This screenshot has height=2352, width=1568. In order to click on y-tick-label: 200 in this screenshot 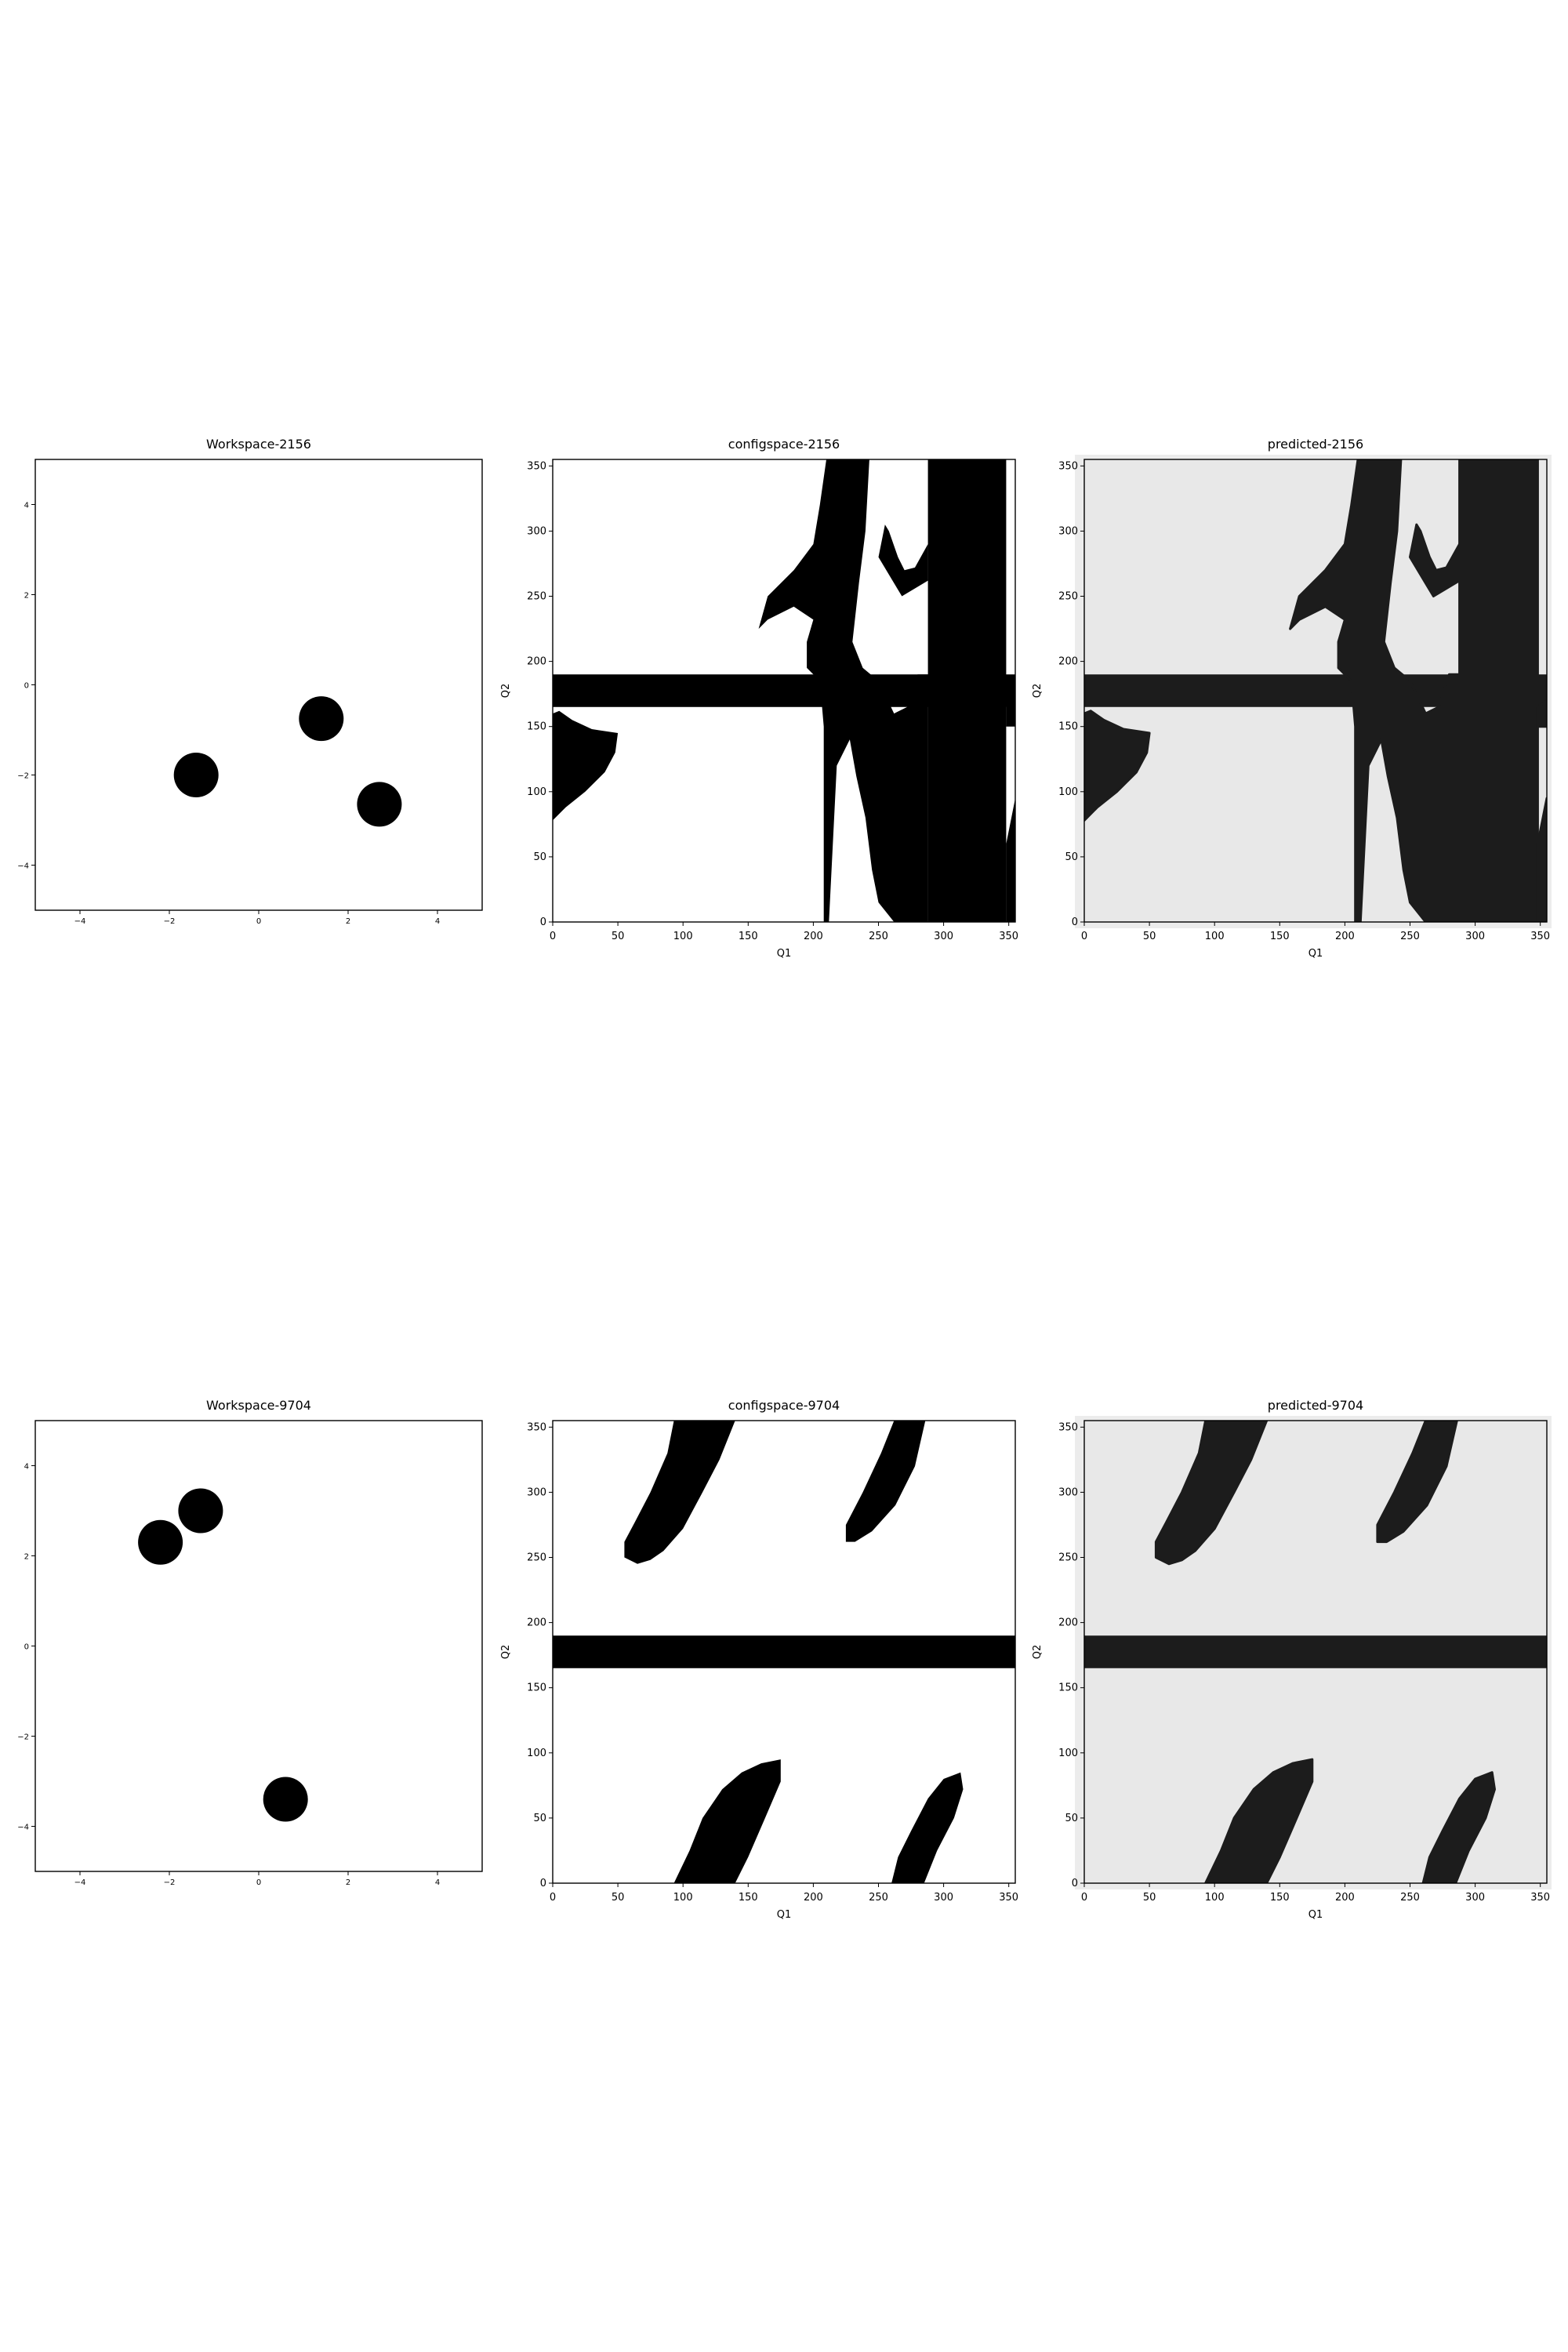, I will do `click(1068, 1623)`.